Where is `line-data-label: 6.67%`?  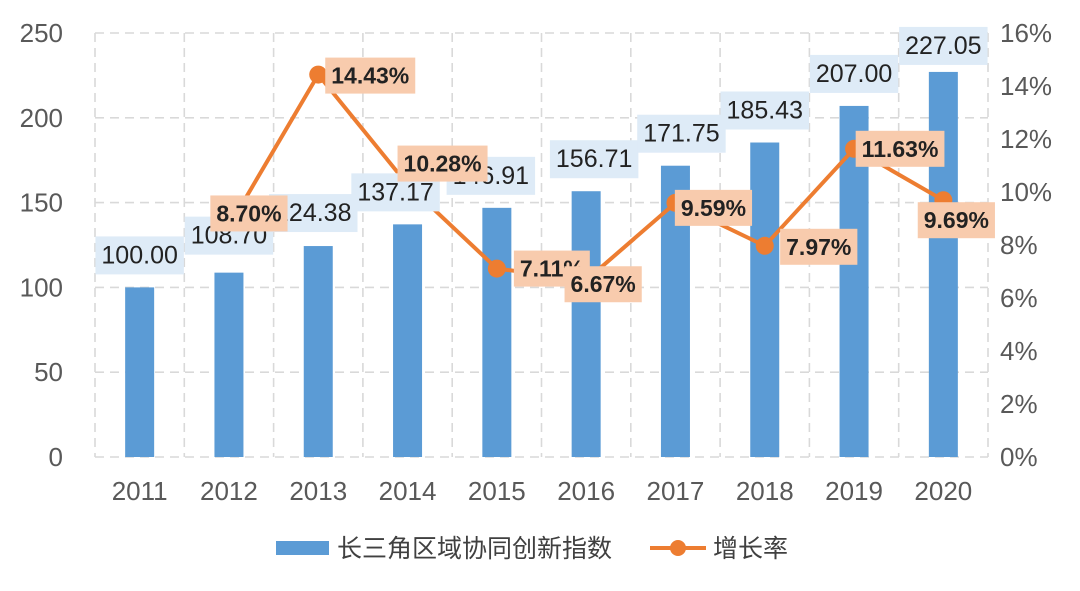
line-data-label: 6.67% is located at coordinates (603, 284).